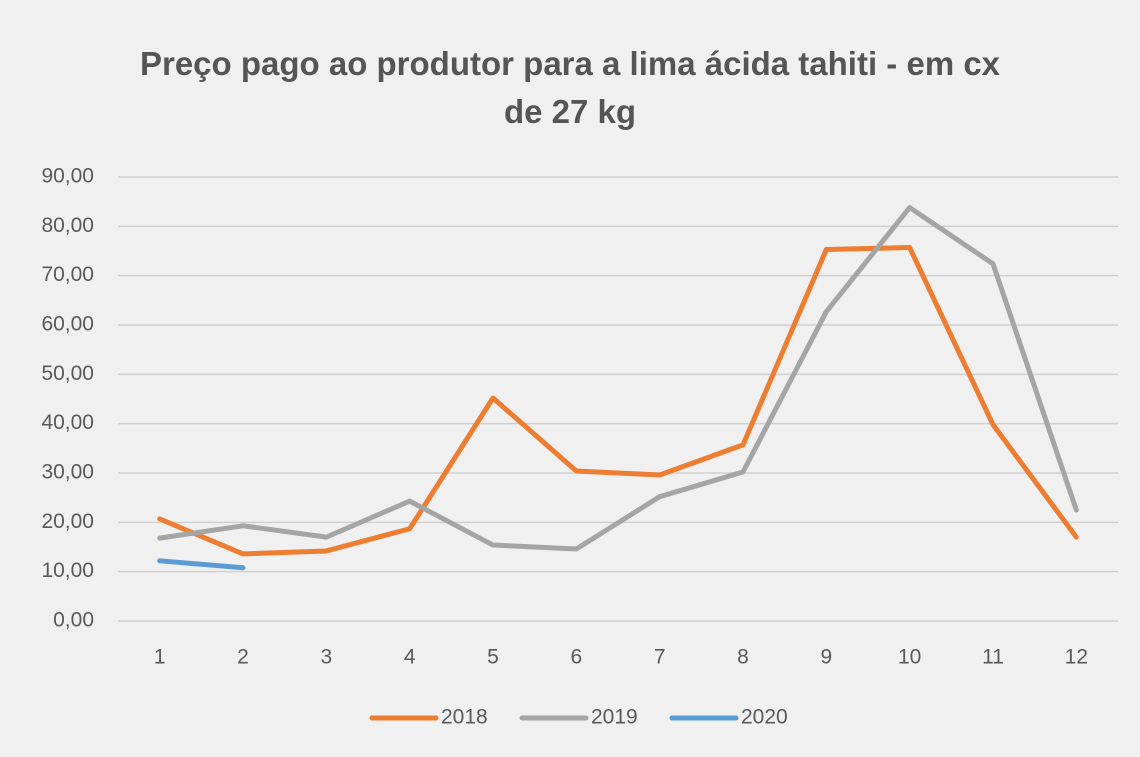  I want to click on y-tick-label: 60,00, so click(67, 324).